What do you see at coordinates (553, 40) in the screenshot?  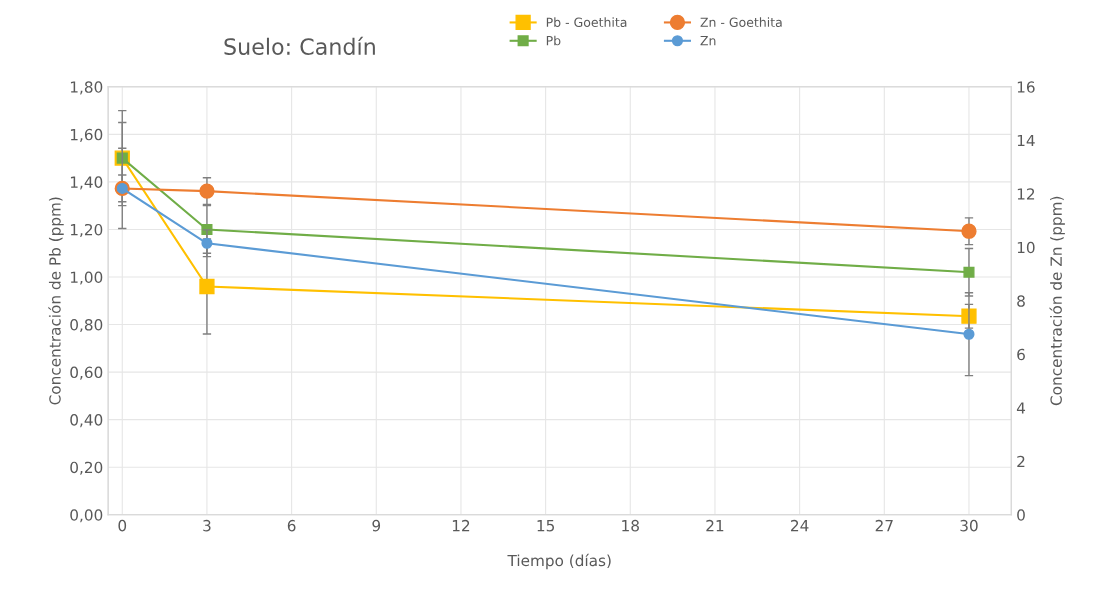 I see `legend-label: Pb` at bounding box center [553, 40].